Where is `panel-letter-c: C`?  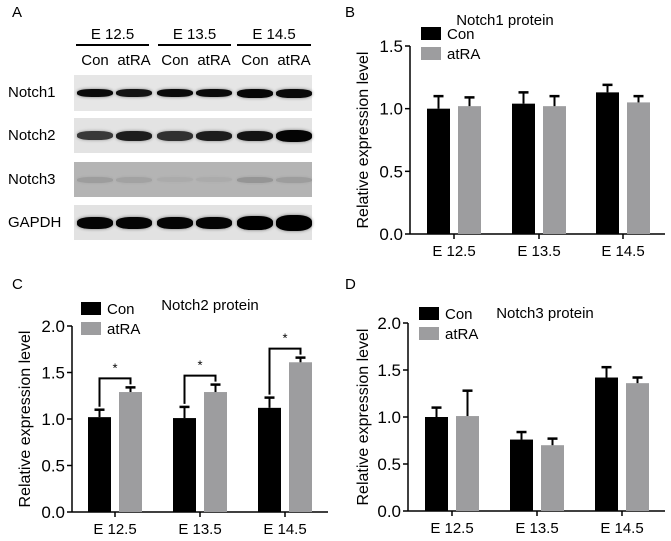
panel-letter-c: C is located at coordinates (17, 284).